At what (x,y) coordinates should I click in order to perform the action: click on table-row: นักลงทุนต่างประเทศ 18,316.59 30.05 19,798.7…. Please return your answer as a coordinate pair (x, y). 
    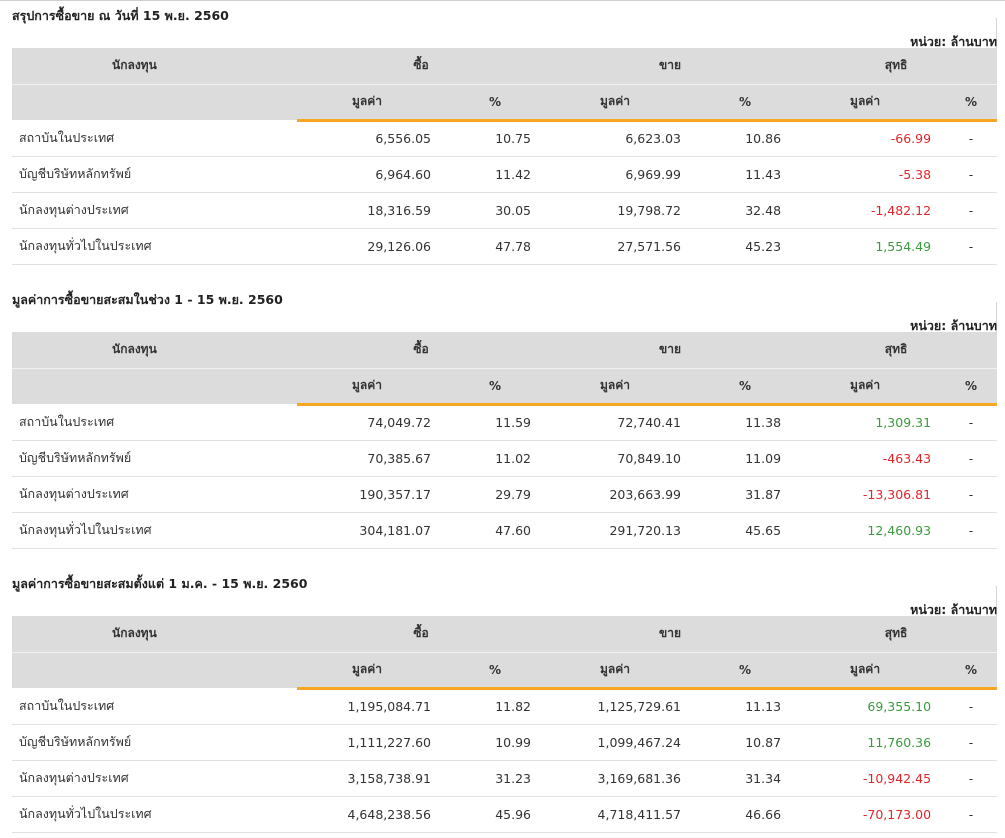
    Looking at the image, I should click on (505, 210).